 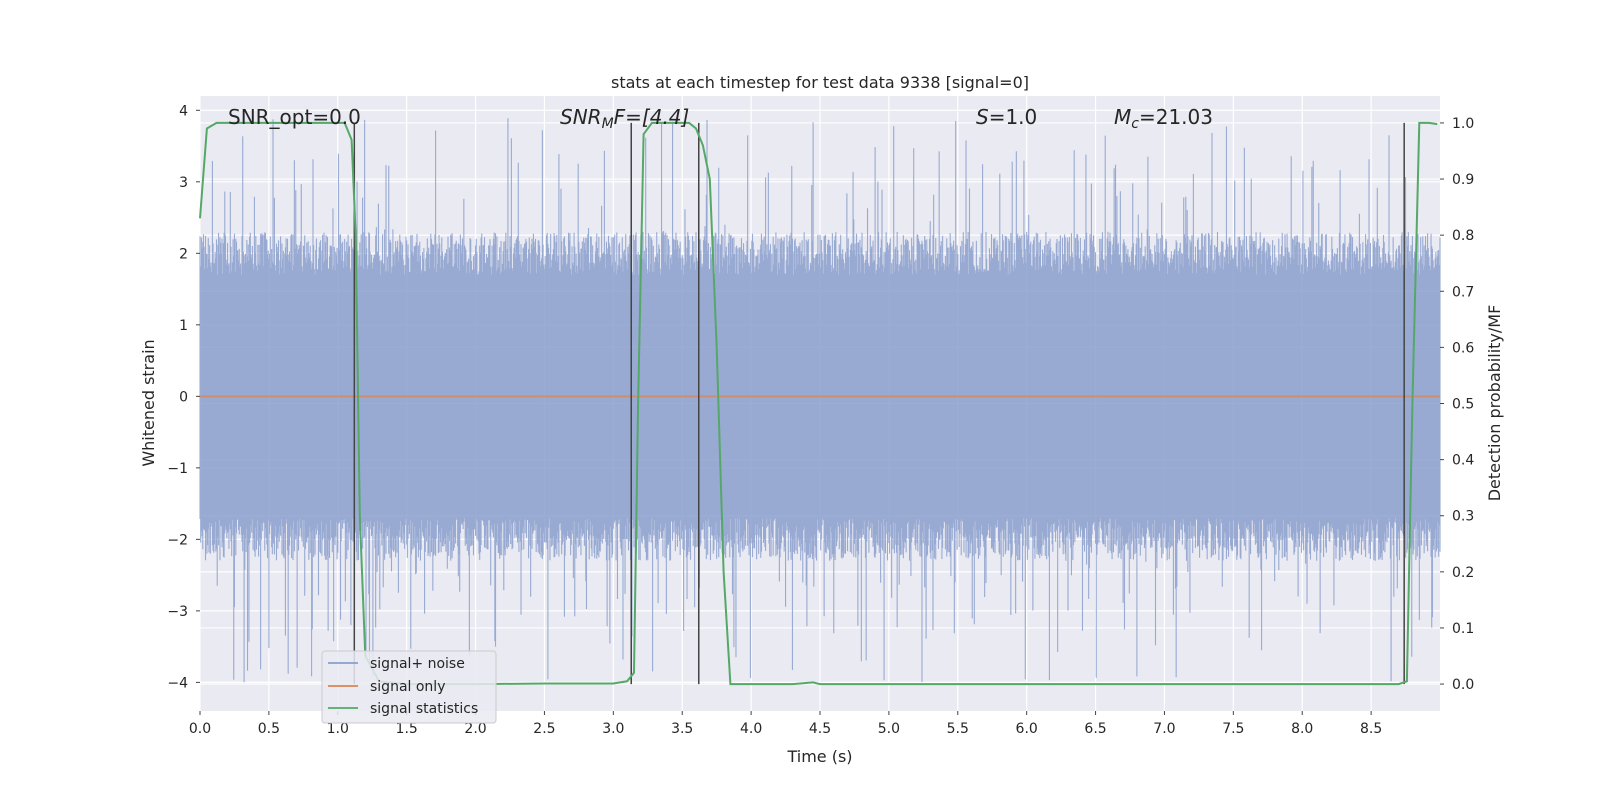 What do you see at coordinates (183, 183) in the screenshot?
I see `y-tick-label-7: 3` at bounding box center [183, 183].